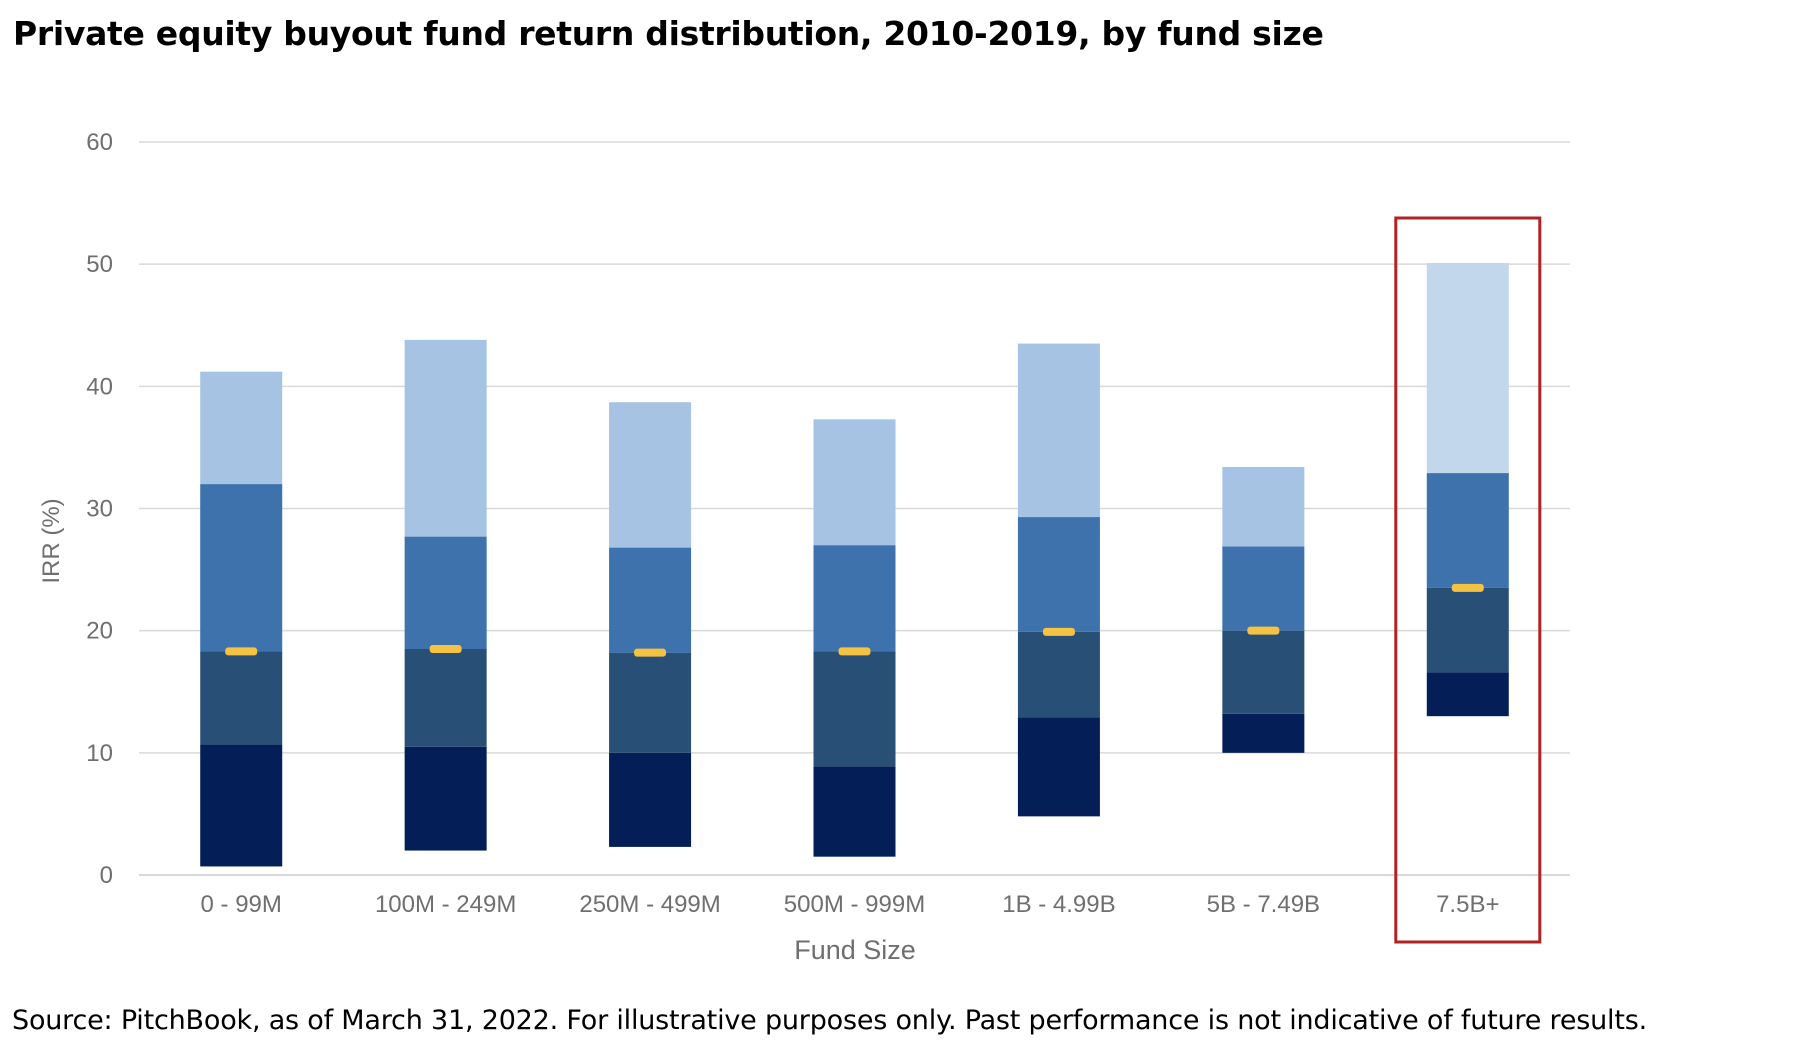 The image size is (1820, 1050). What do you see at coordinates (1467, 904) in the screenshot?
I see `x-tick-label: 7.5B+` at bounding box center [1467, 904].